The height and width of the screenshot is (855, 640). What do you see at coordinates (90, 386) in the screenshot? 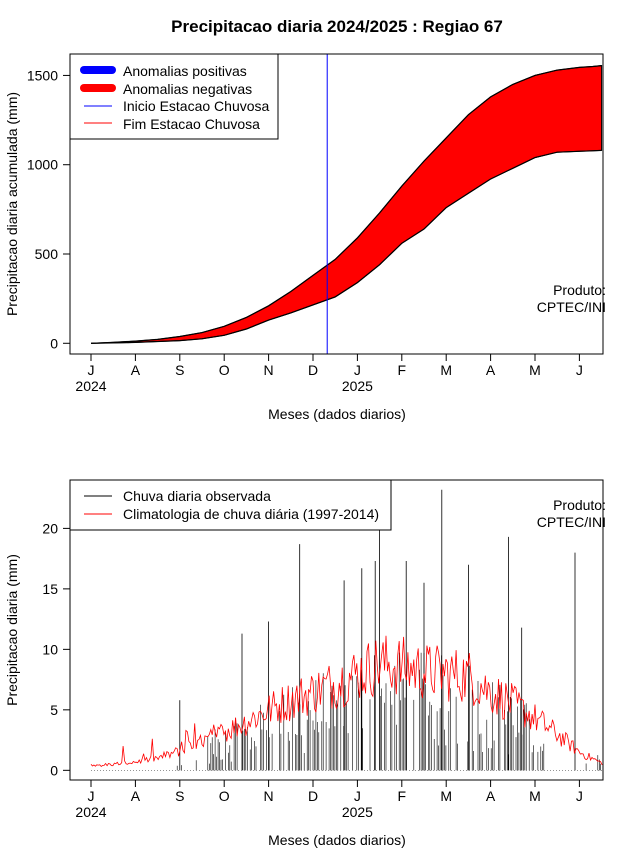
I see `chart1-year-label: 2024` at bounding box center [90, 386].